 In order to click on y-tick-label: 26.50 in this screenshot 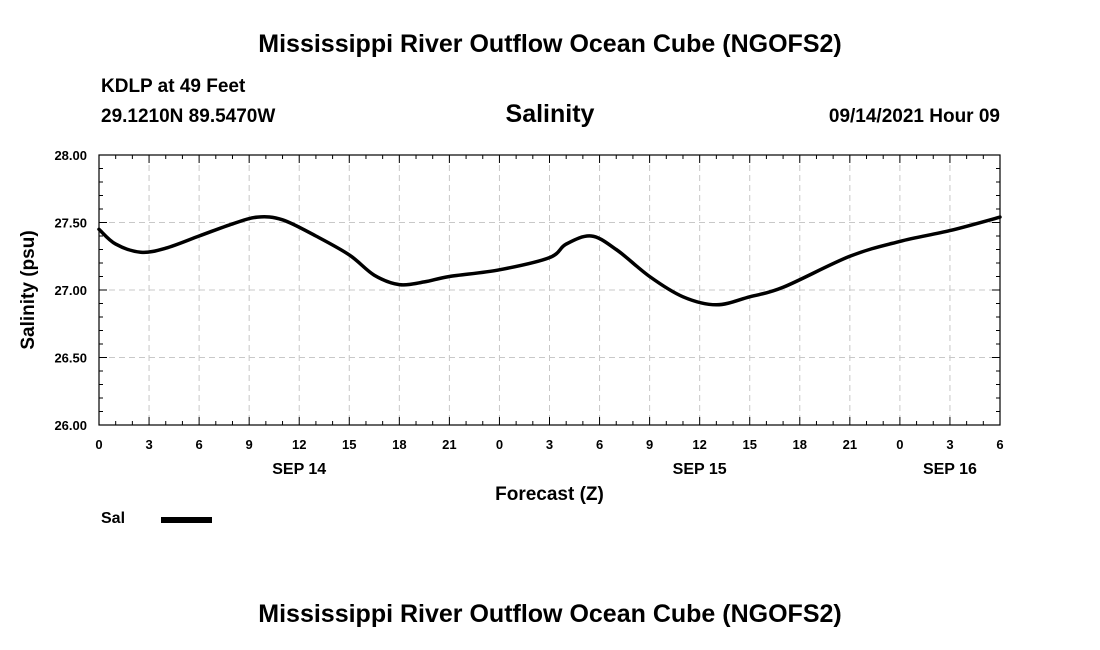, I will do `click(70, 358)`.